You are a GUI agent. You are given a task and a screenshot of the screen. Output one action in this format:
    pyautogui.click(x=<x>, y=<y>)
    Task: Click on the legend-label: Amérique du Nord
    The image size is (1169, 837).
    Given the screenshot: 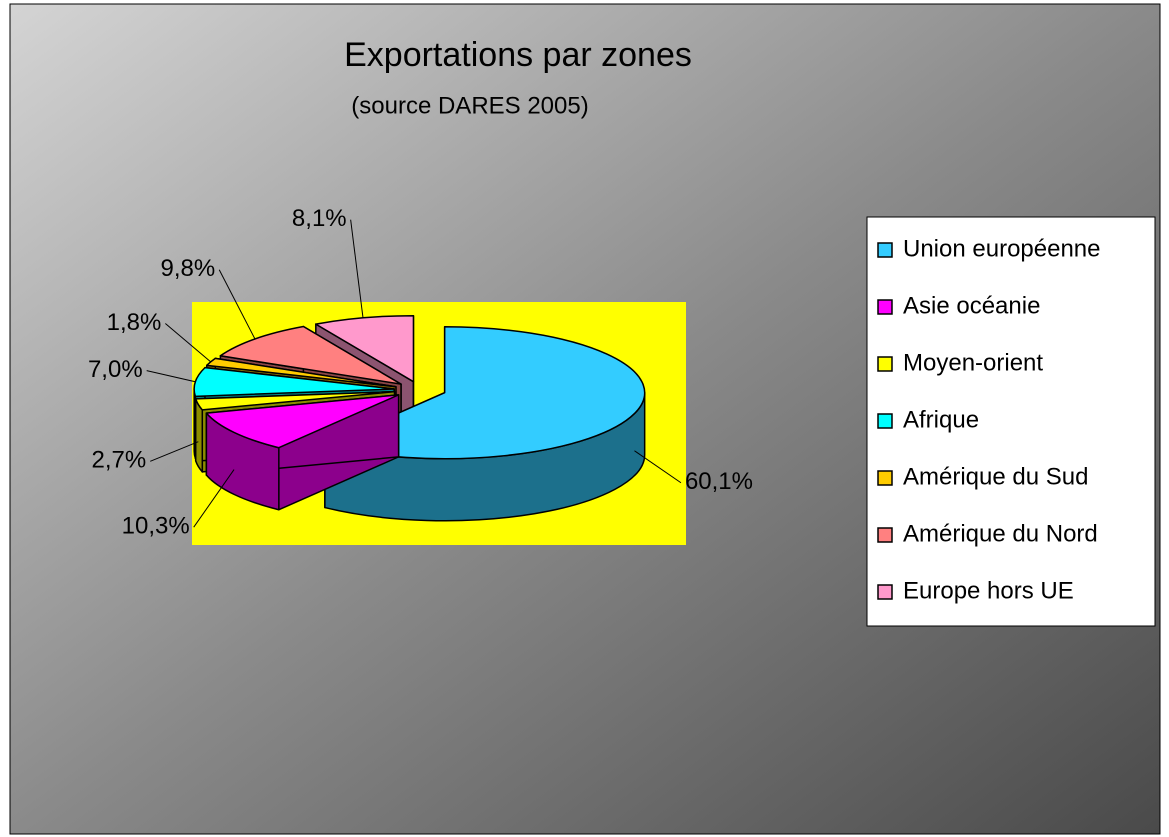 What is the action you would take?
    pyautogui.click(x=1000, y=533)
    